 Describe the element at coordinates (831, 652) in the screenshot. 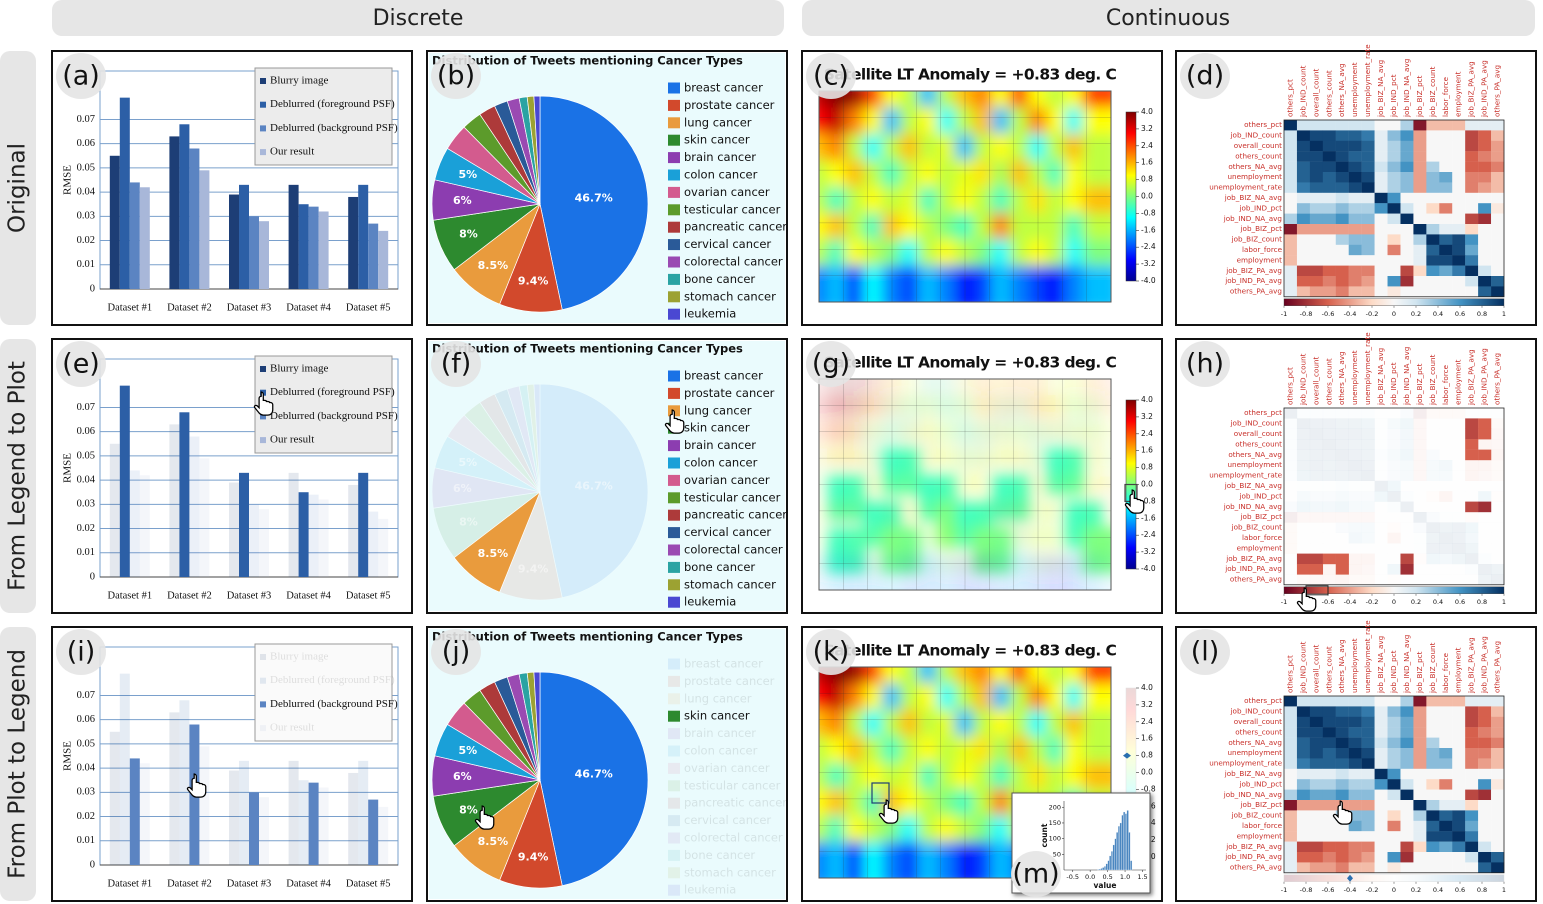

I see `panel-label-badge` at that location.